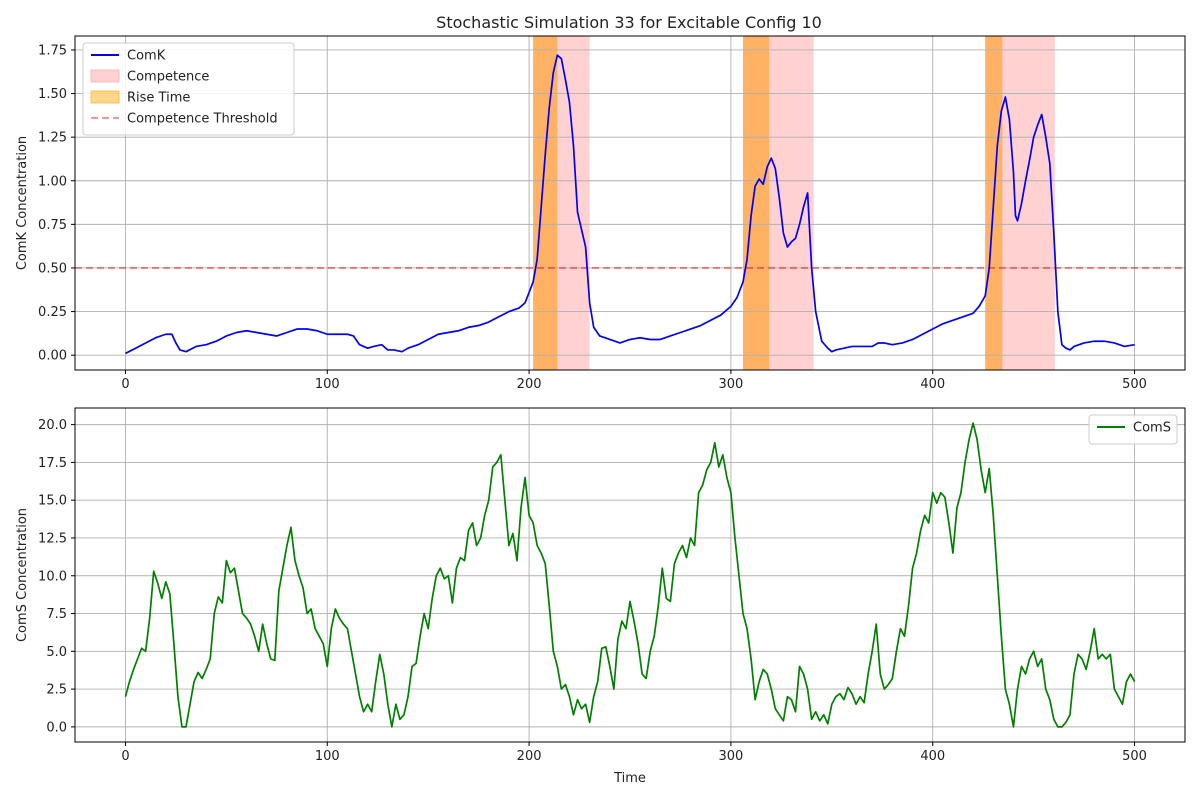 The width and height of the screenshot is (1200, 800). I want to click on legend-label-competence: Competence, so click(168, 77).